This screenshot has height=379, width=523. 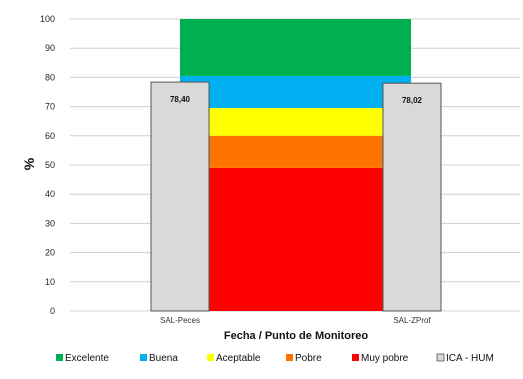 What do you see at coordinates (87, 358) in the screenshot?
I see `legend-label: Excelente` at bounding box center [87, 358].